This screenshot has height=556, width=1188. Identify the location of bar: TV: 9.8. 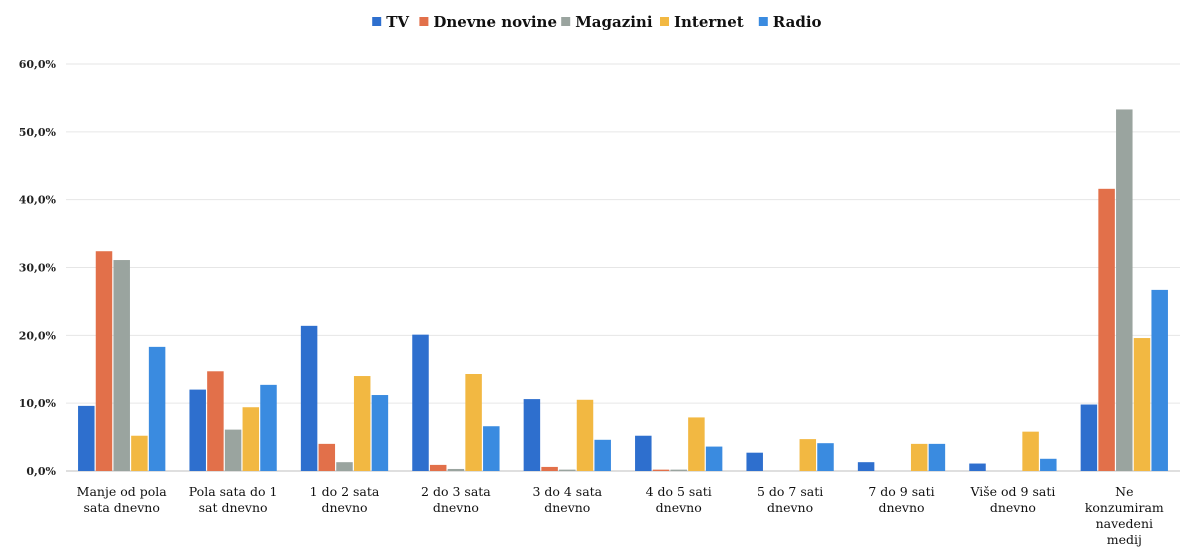
(1089, 437).